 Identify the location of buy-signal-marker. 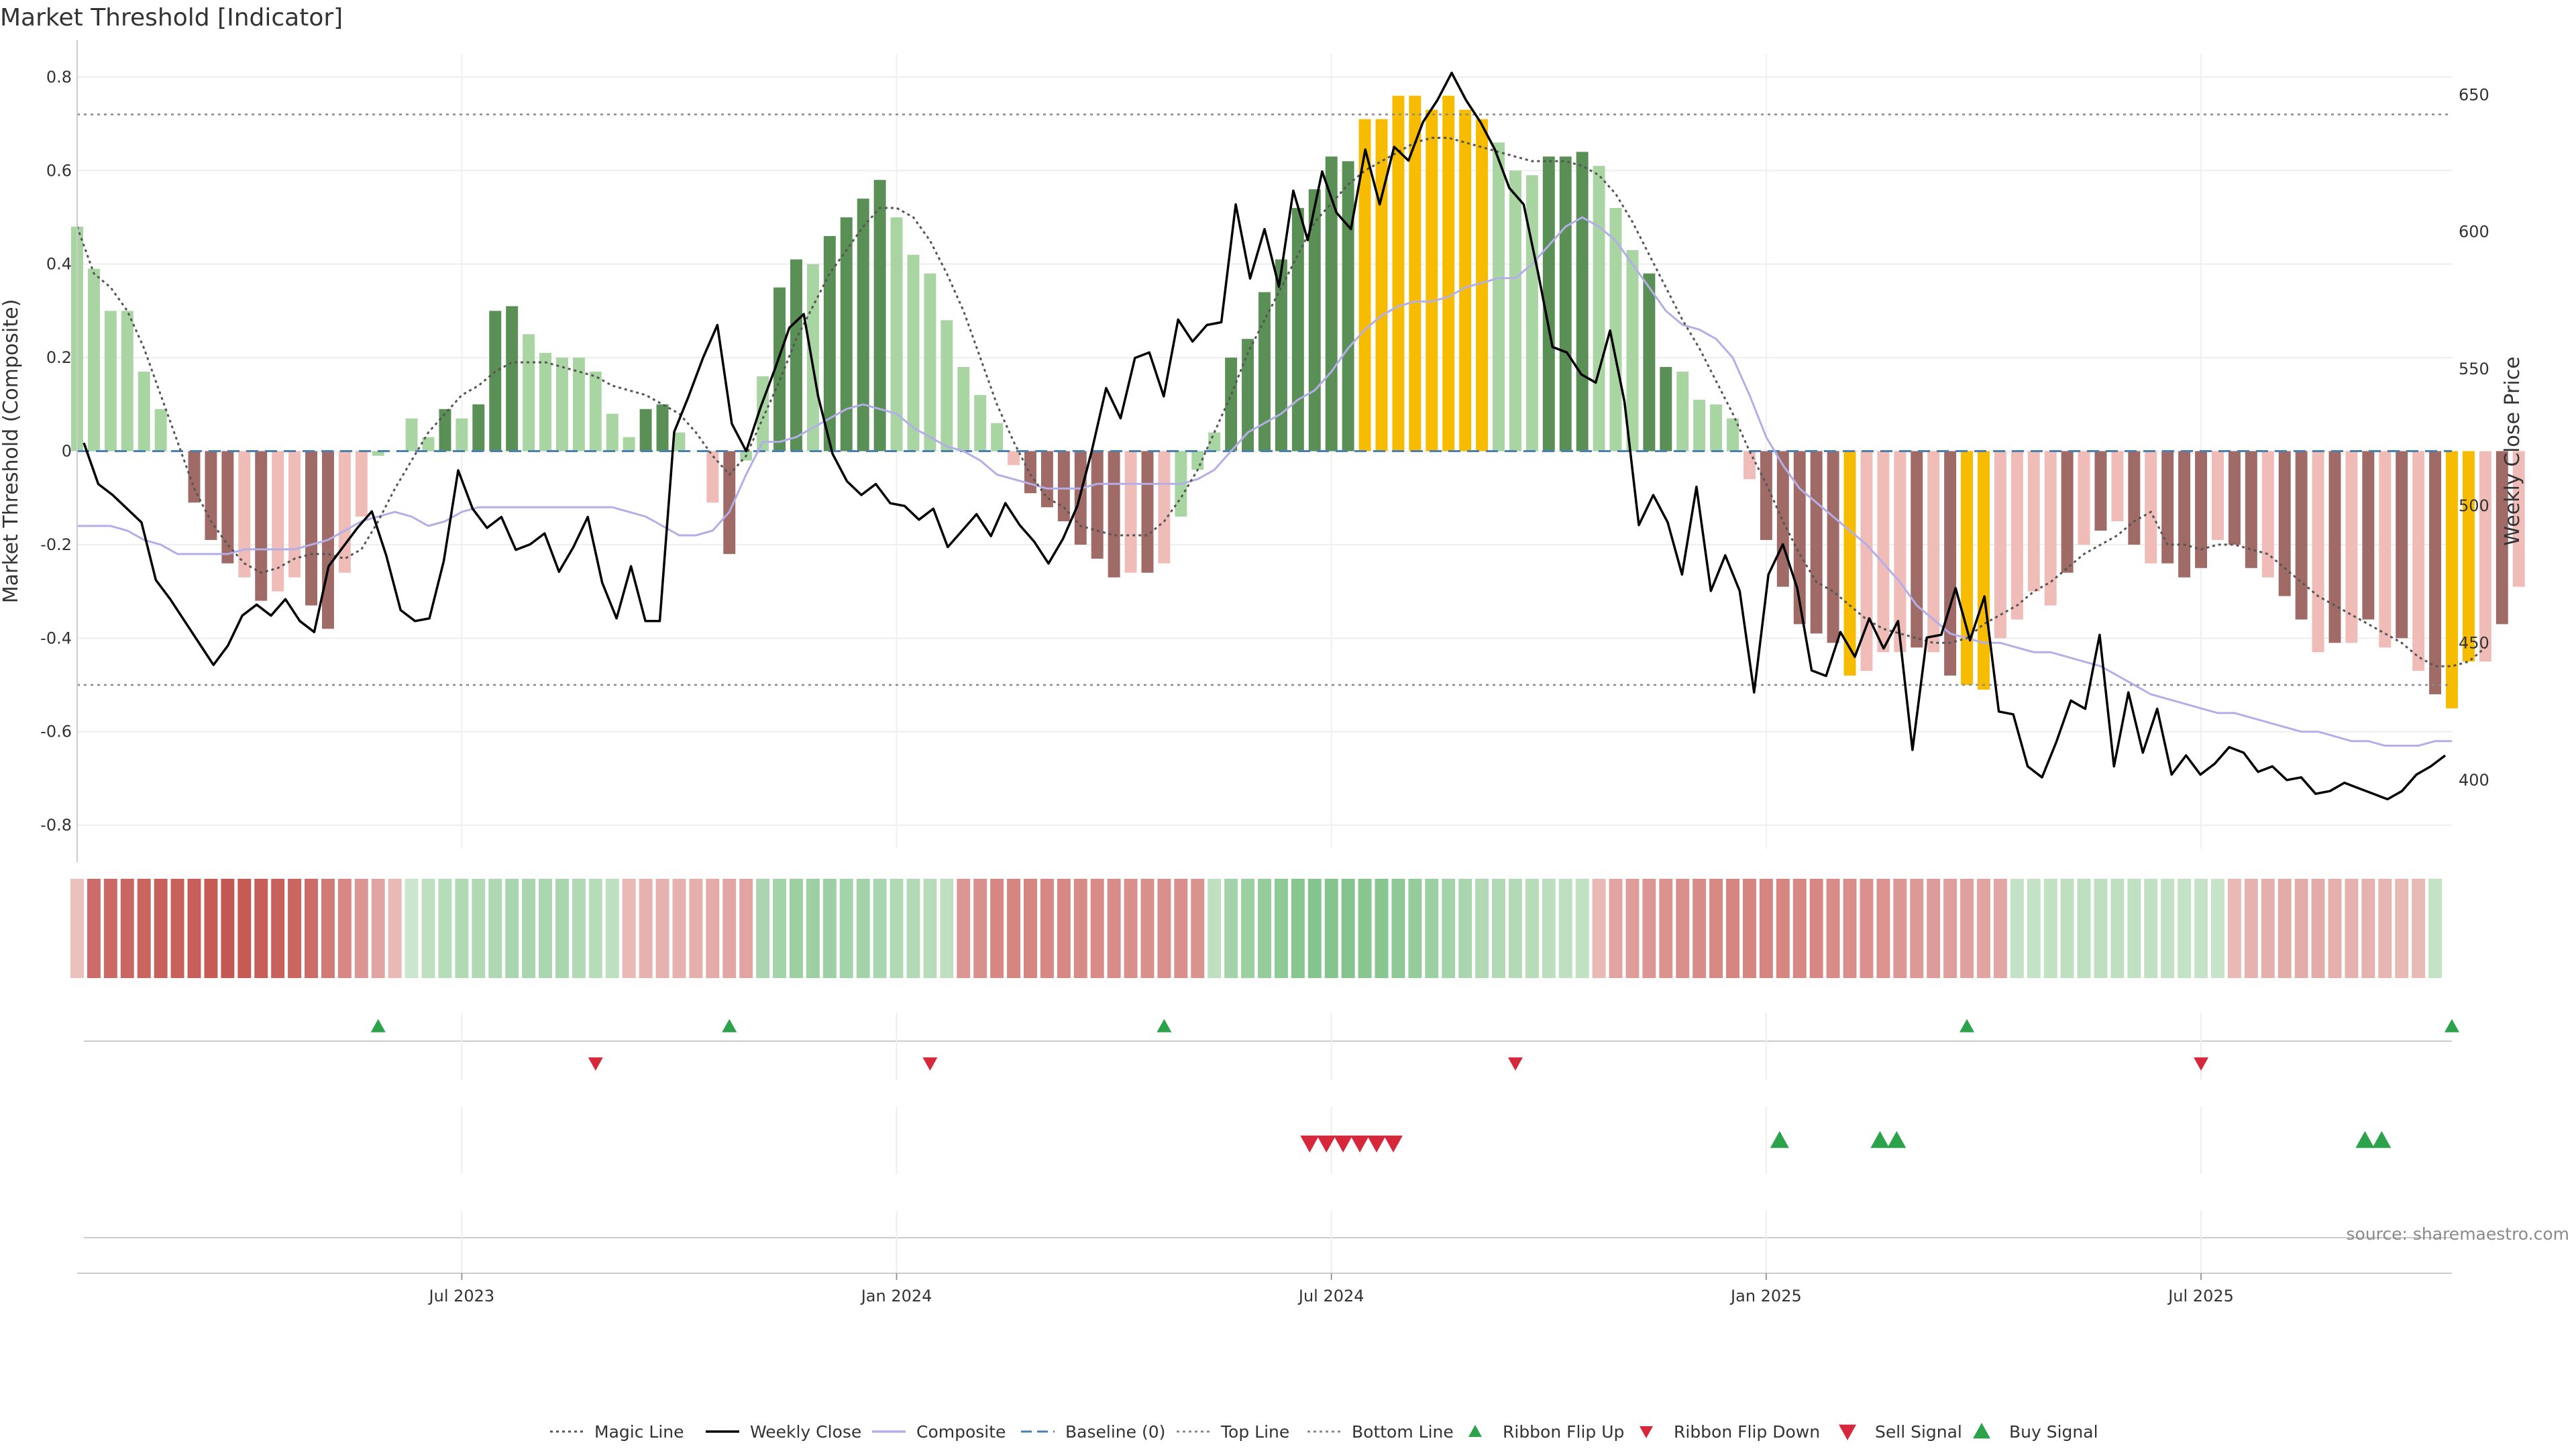
(1779, 1139).